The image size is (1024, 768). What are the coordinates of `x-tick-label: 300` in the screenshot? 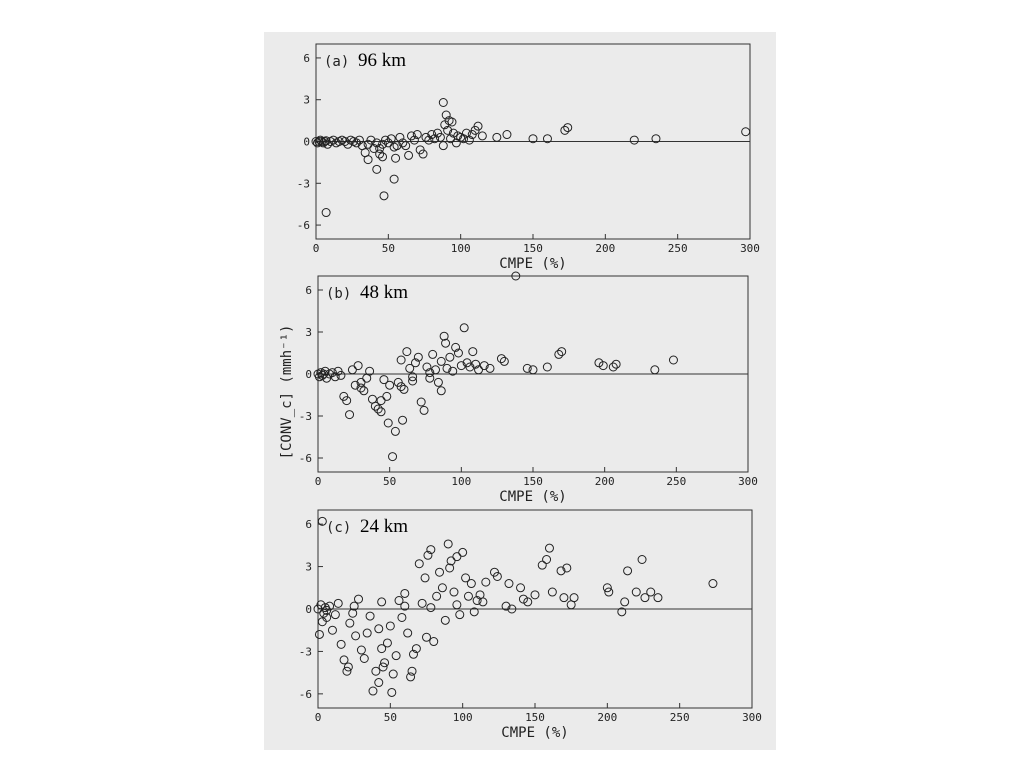 It's located at (752, 717).